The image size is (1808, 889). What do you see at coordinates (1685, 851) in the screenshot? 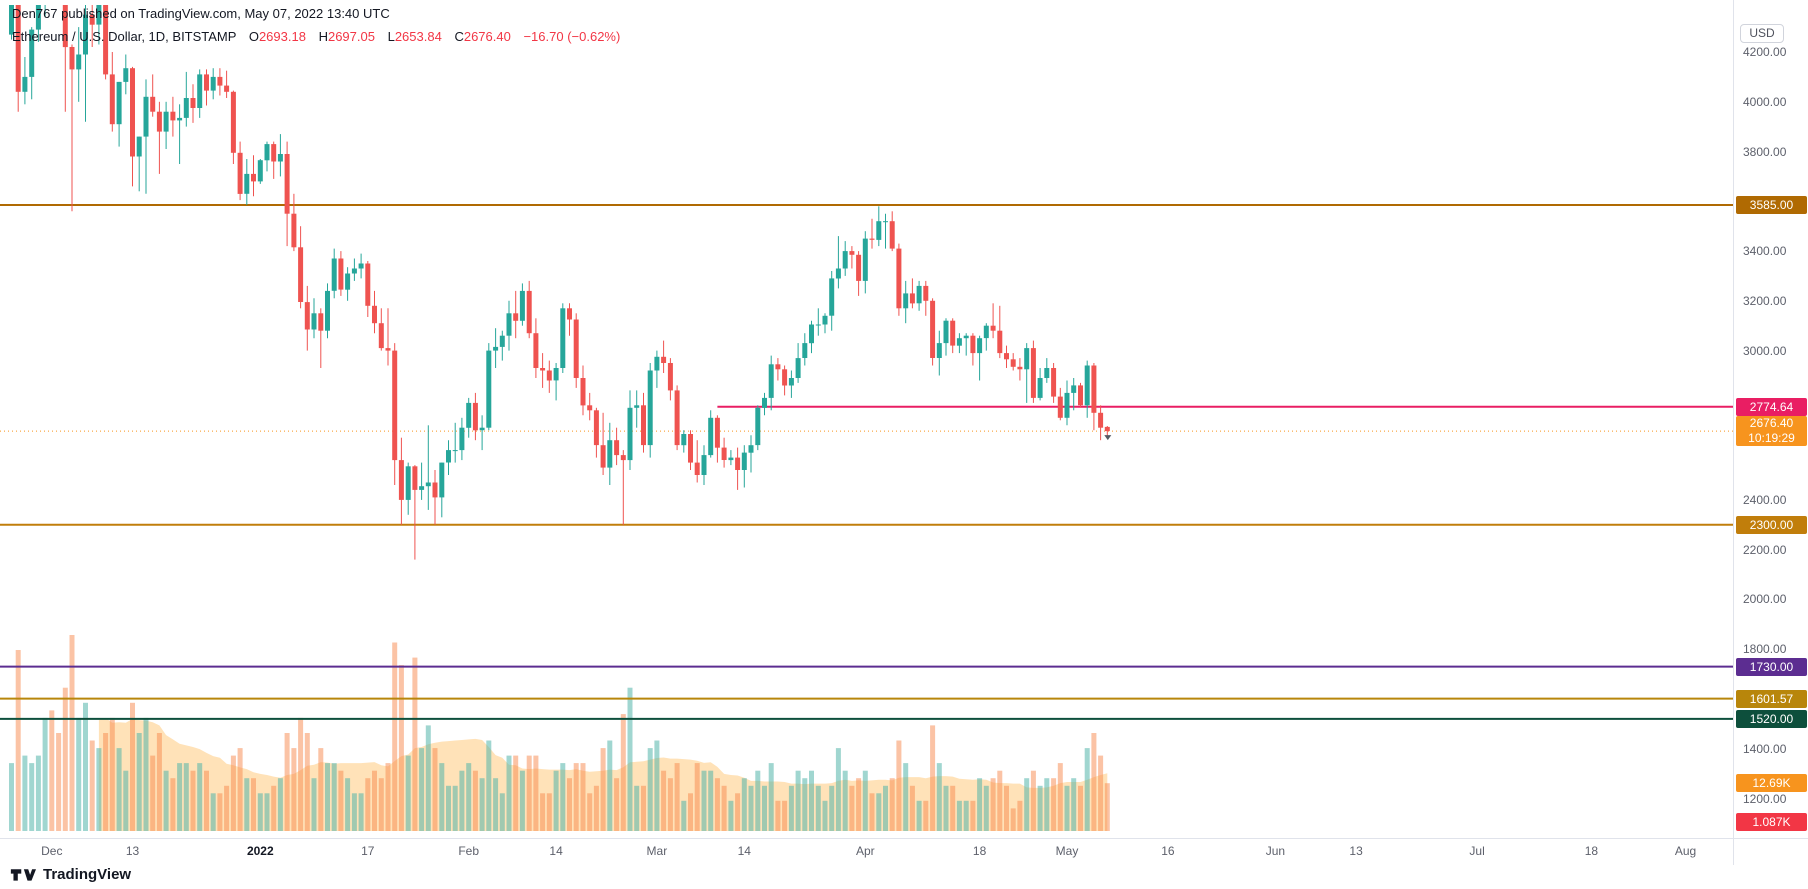
I see `time-tick-label: Aug` at bounding box center [1685, 851].